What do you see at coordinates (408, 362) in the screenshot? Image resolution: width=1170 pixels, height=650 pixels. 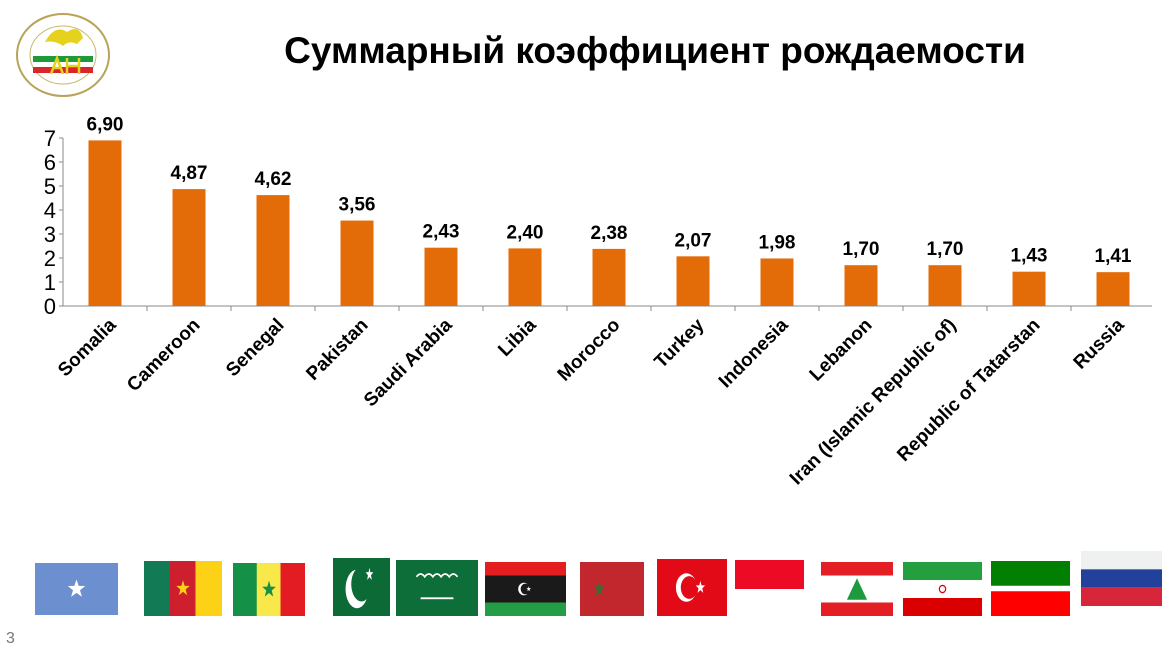 I see `x-tick-label: Saudi Arabia` at bounding box center [408, 362].